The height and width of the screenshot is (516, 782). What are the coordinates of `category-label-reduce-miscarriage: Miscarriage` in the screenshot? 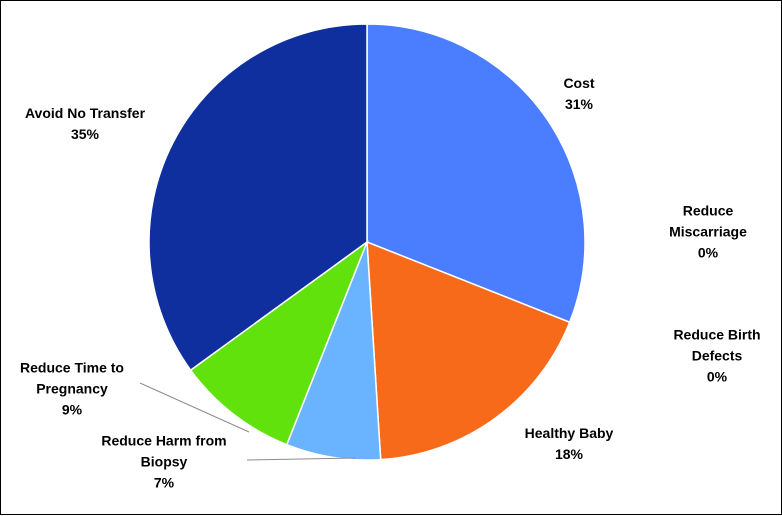 It's located at (708, 232).